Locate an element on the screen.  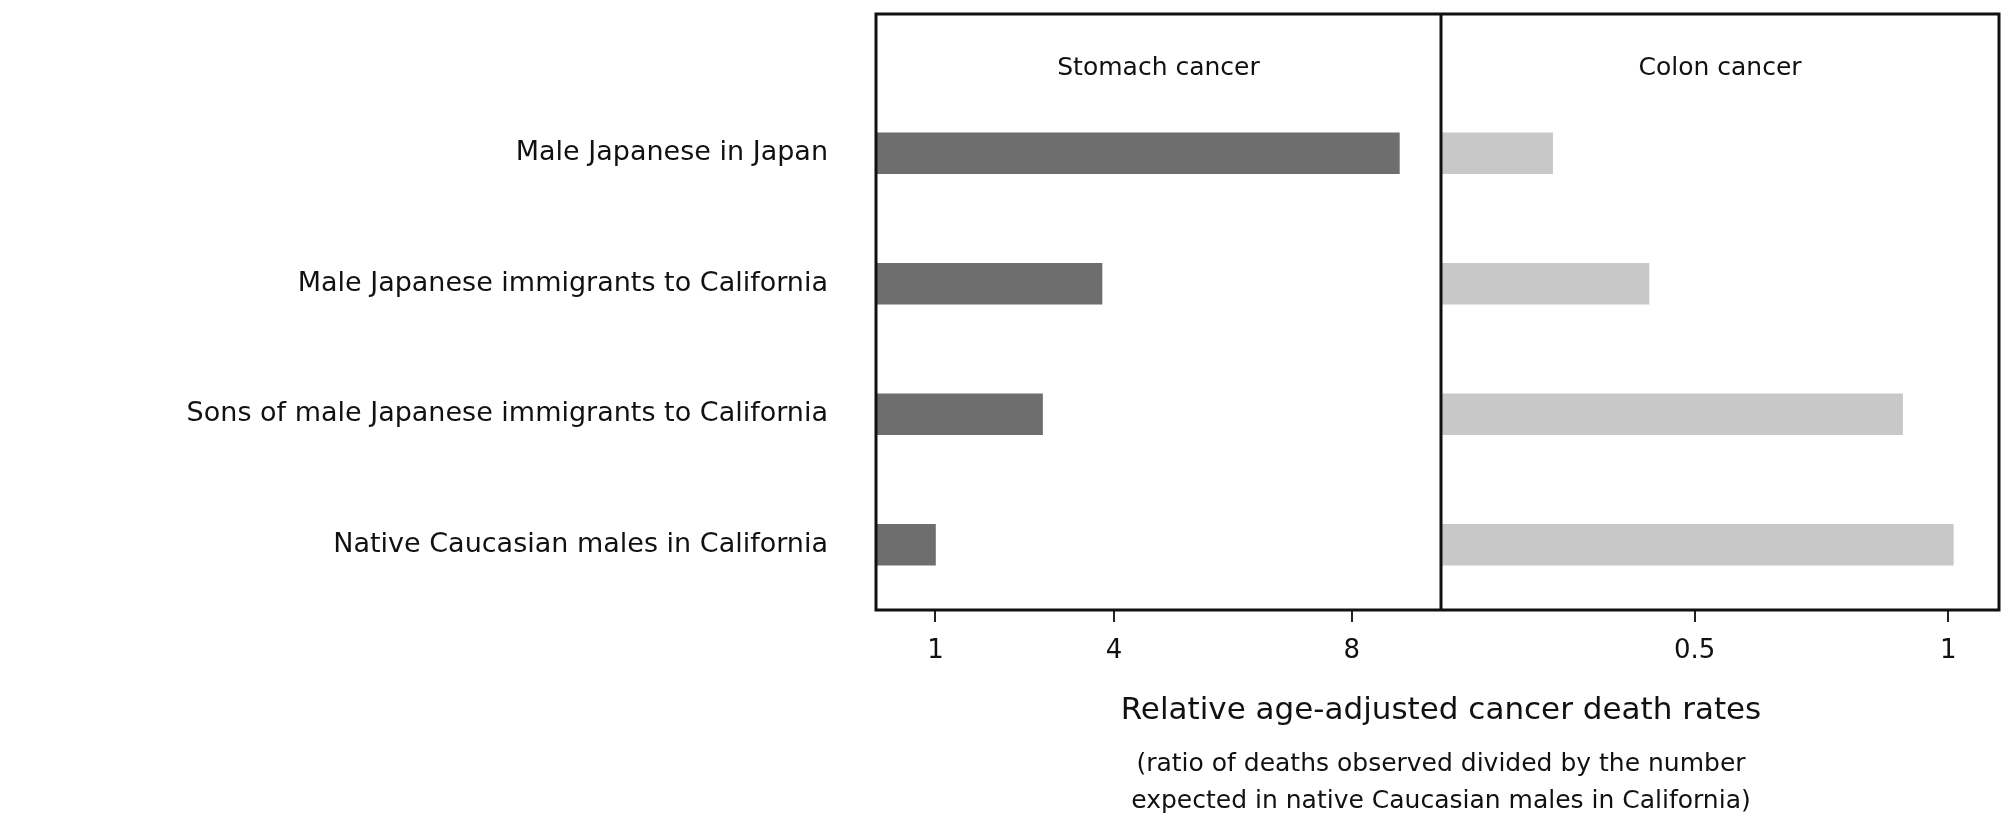
x-tick-label: 8 is located at coordinates (1352, 649).